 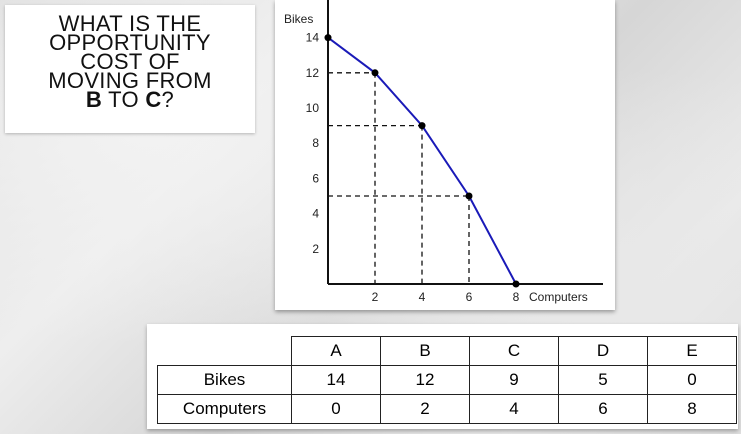 I want to click on row-label: Computers, so click(x=224, y=409).